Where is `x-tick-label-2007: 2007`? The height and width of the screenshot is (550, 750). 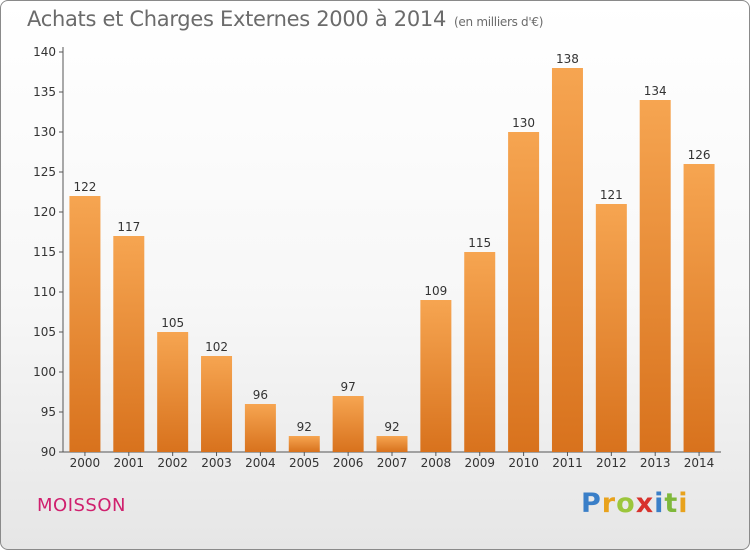 x-tick-label-2007: 2007 is located at coordinates (392, 463).